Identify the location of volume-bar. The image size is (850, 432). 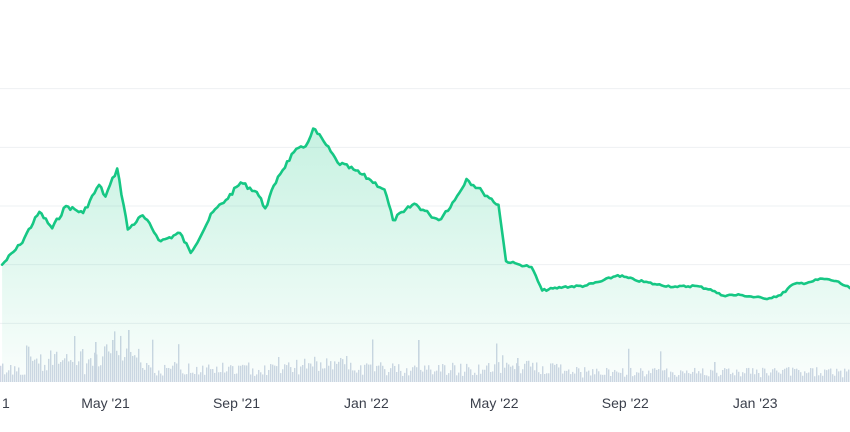
(1, 373).